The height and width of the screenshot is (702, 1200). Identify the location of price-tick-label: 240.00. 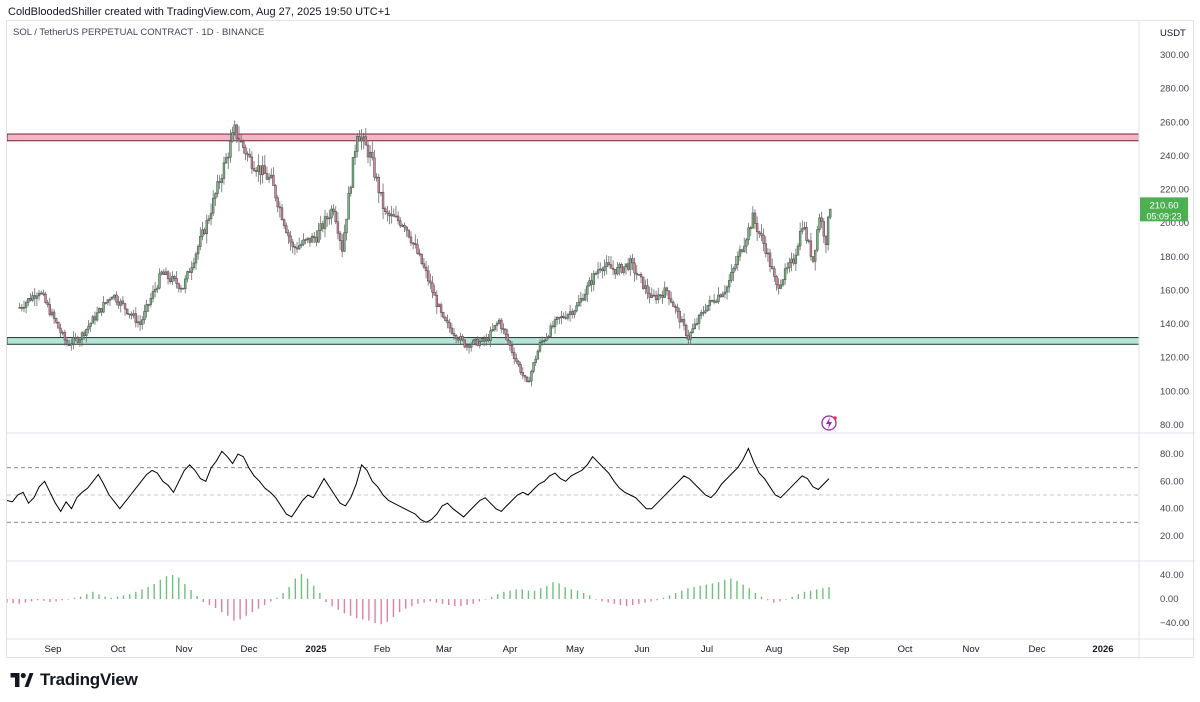
(1174, 156).